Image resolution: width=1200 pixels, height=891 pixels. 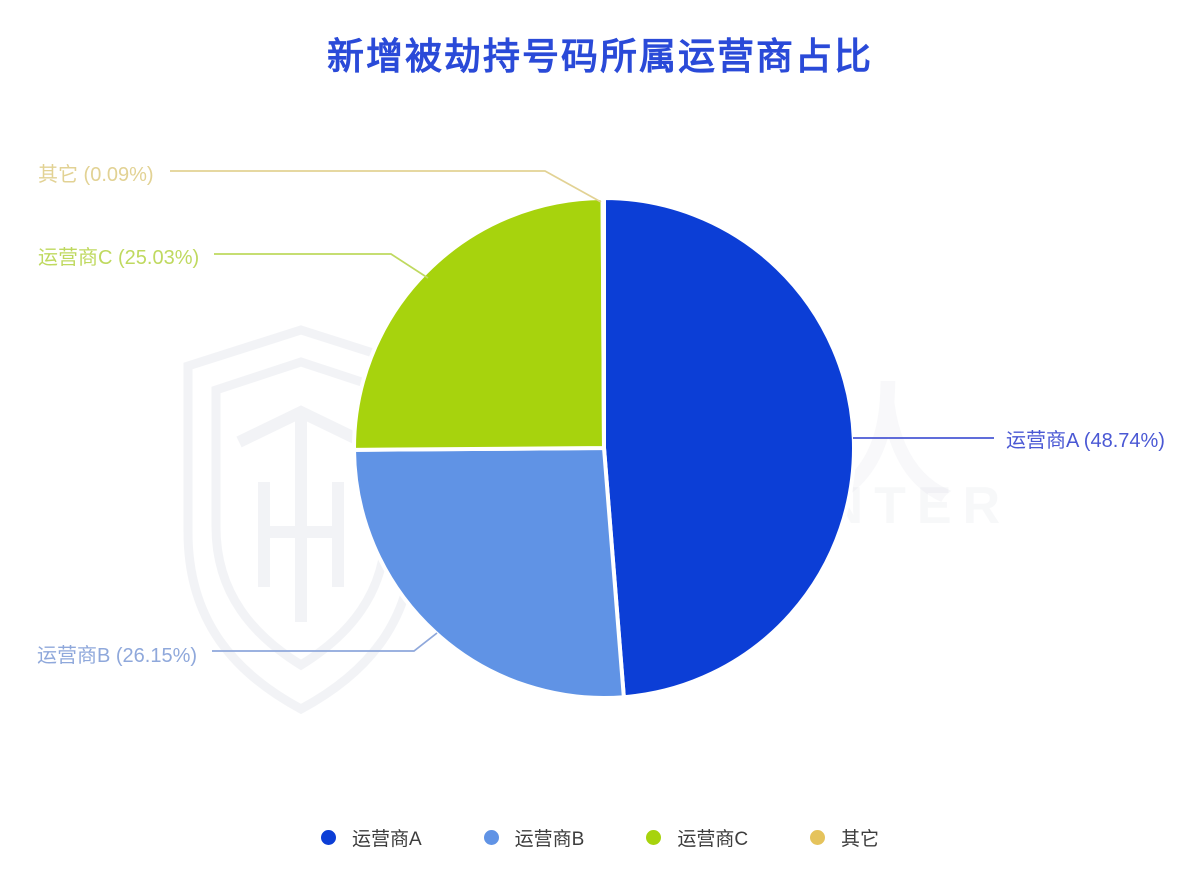 I want to click on legend-item-operator-c: 运营商C, so click(x=697, y=837).